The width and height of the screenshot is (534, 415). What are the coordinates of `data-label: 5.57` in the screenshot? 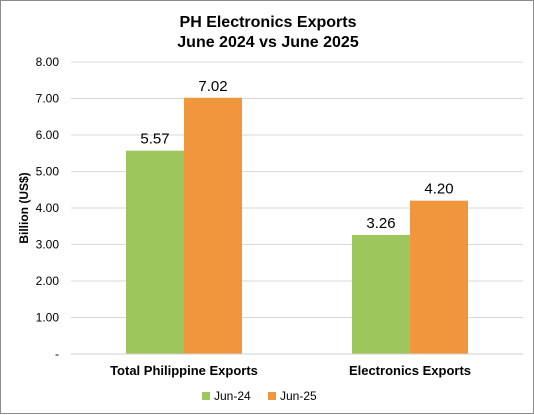 It's located at (154, 139).